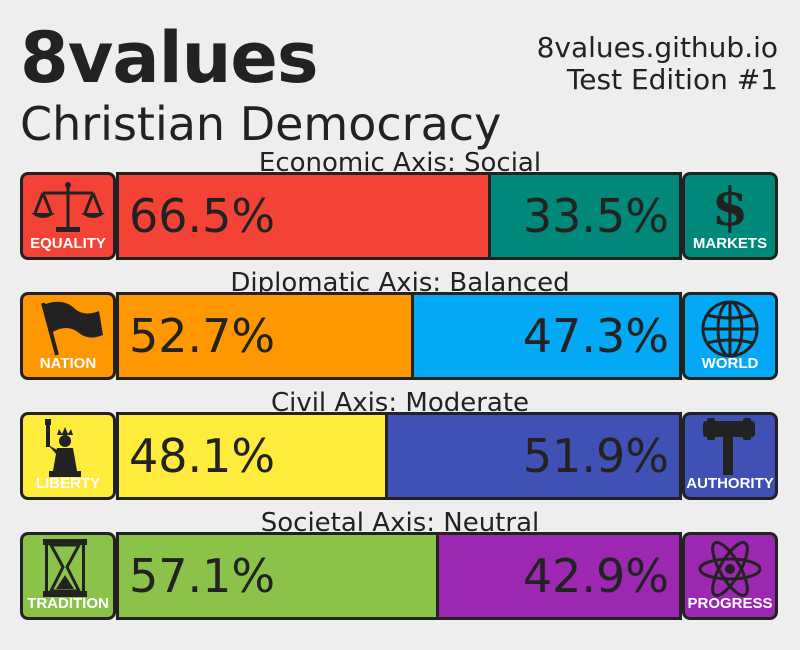  What do you see at coordinates (202, 456) in the screenshot?
I see `liberty-percent: 48.1%` at bounding box center [202, 456].